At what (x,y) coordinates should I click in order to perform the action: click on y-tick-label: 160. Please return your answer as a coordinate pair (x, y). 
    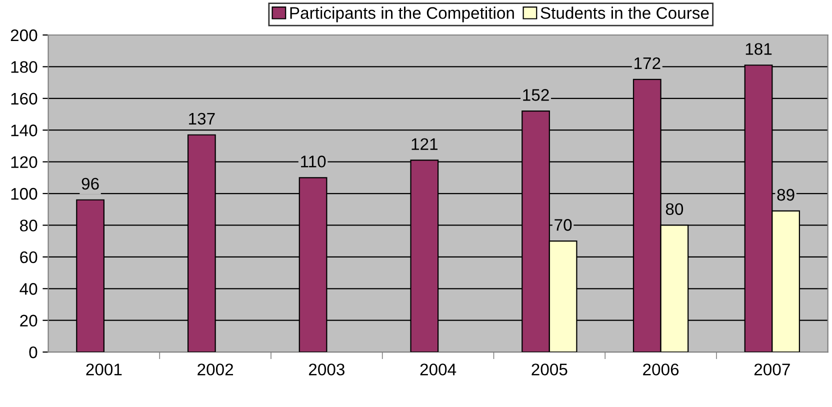
    Looking at the image, I should click on (24, 98).